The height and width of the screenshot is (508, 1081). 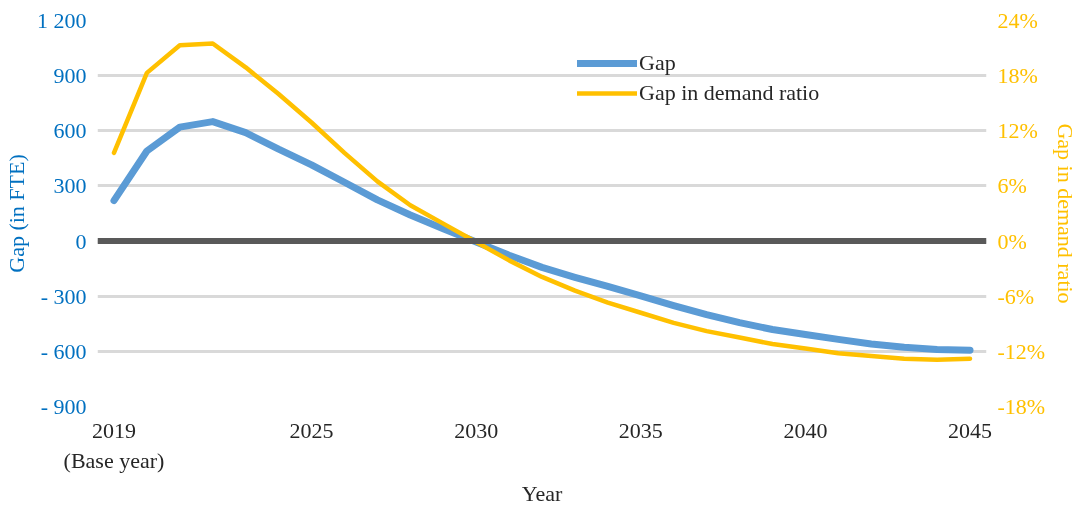 I want to click on x-tick-label: 2045, so click(x=970, y=430).